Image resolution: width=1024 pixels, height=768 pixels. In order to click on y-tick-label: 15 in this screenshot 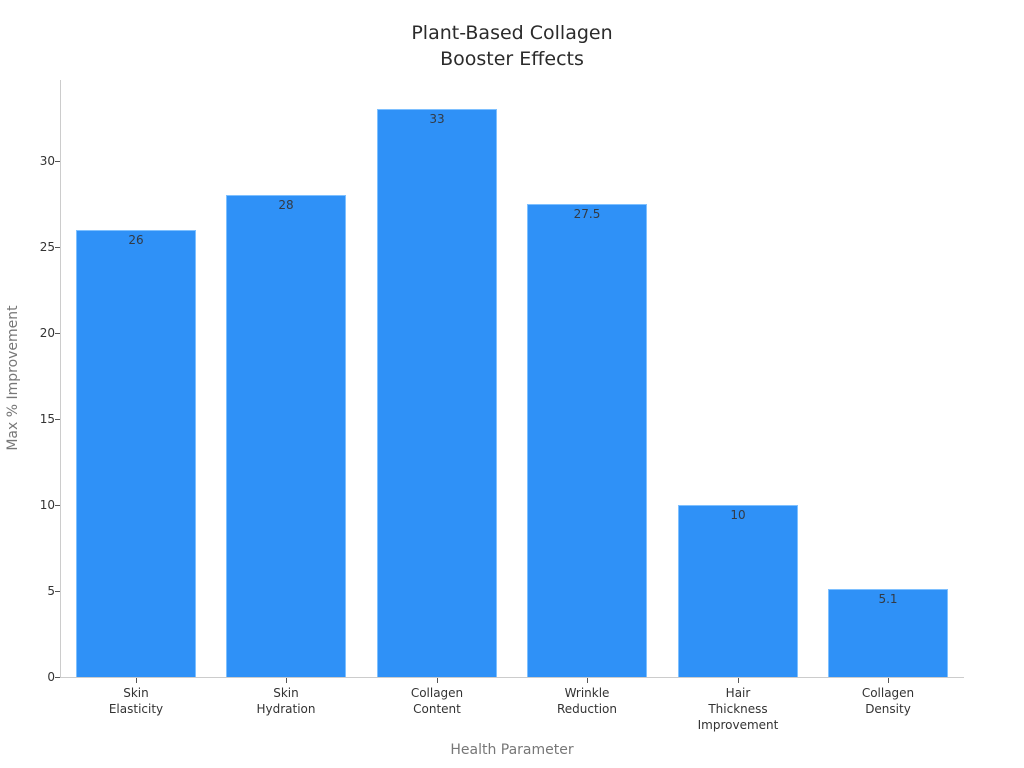, I will do `click(47, 419)`.